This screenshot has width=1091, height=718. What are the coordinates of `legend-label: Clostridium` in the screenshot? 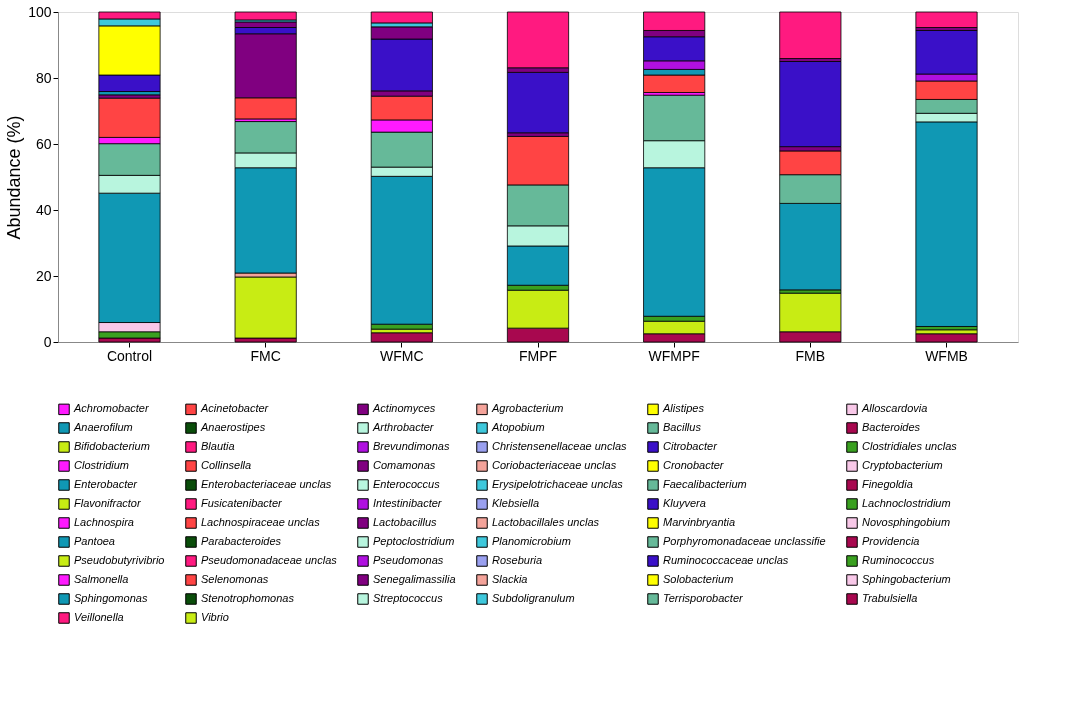 It's located at (102, 465).